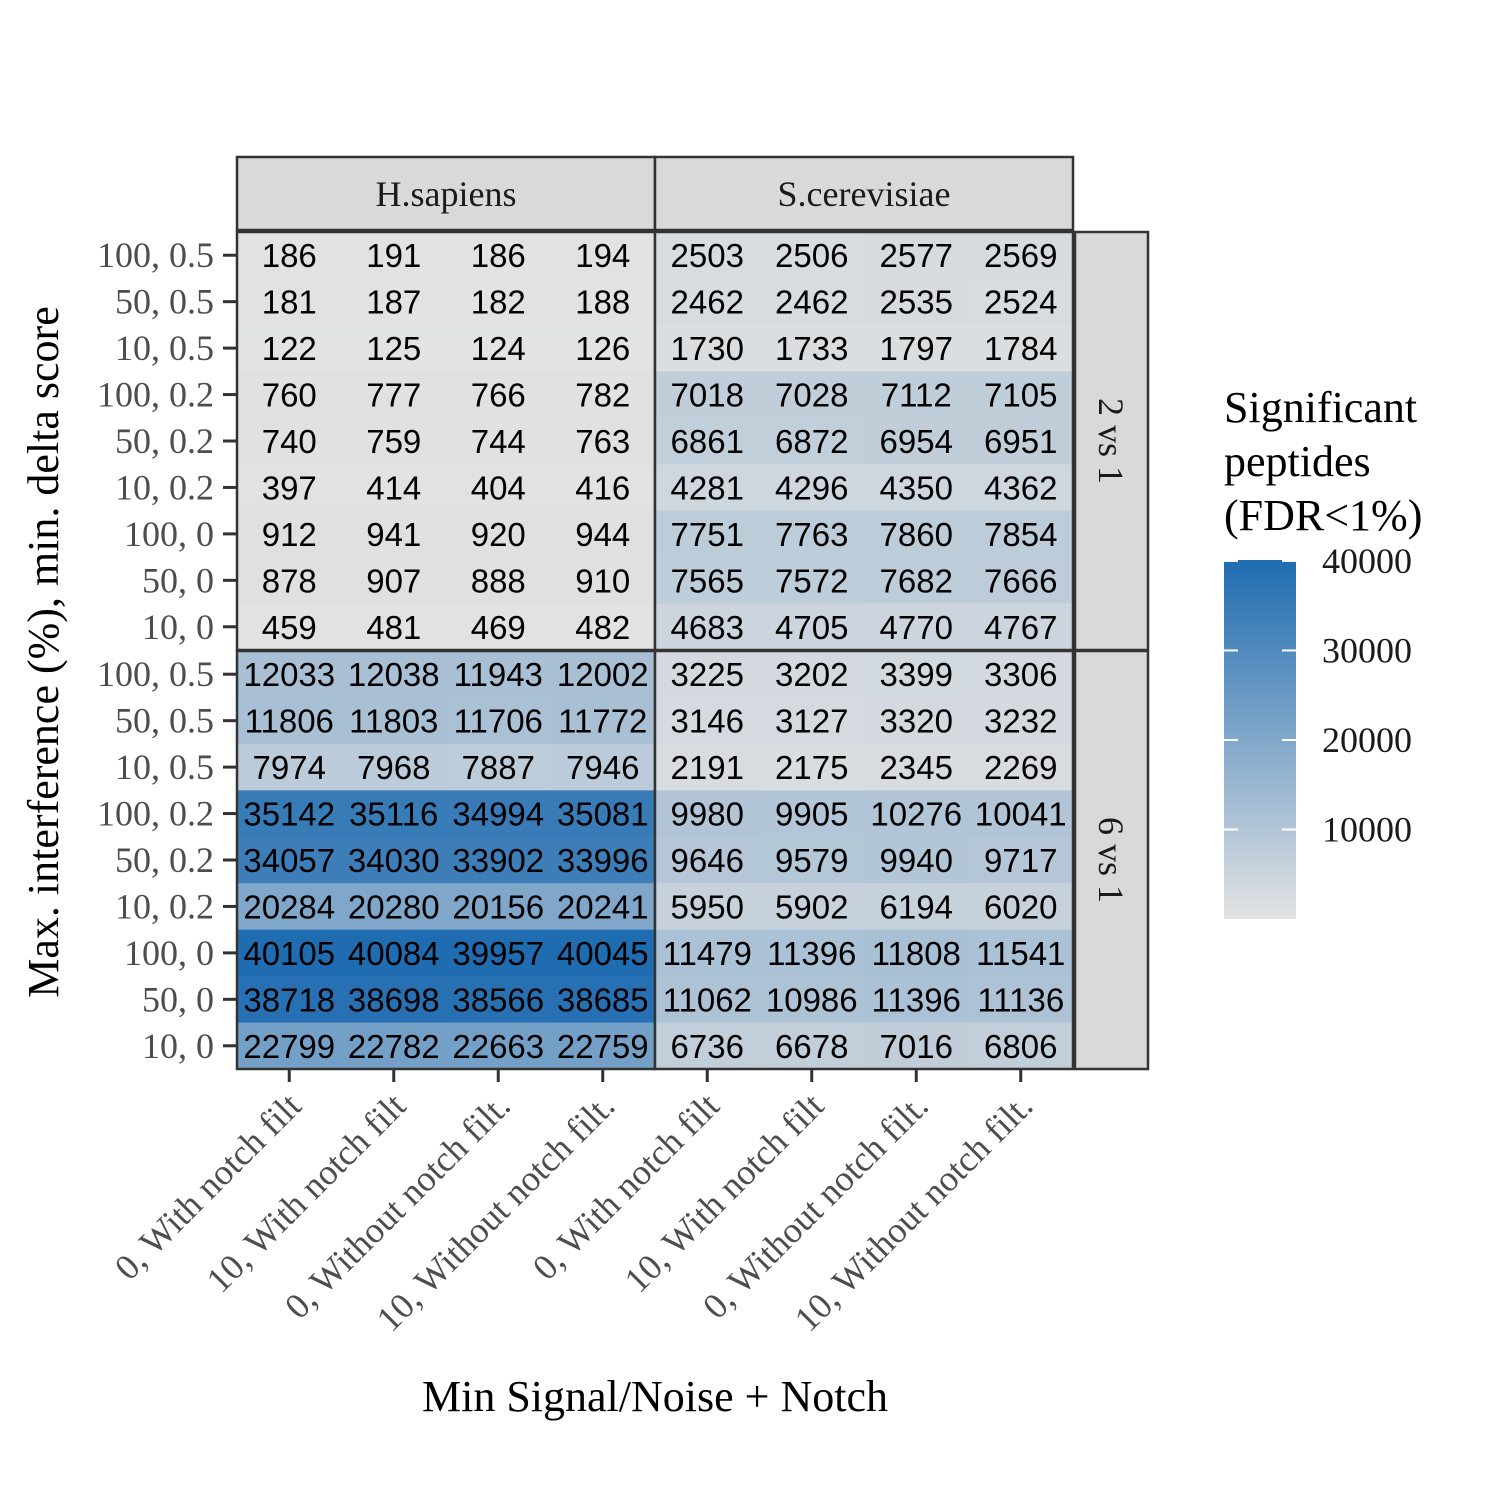  What do you see at coordinates (707, 487) in the screenshot?
I see `cell-value-label: 4281` at bounding box center [707, 487].